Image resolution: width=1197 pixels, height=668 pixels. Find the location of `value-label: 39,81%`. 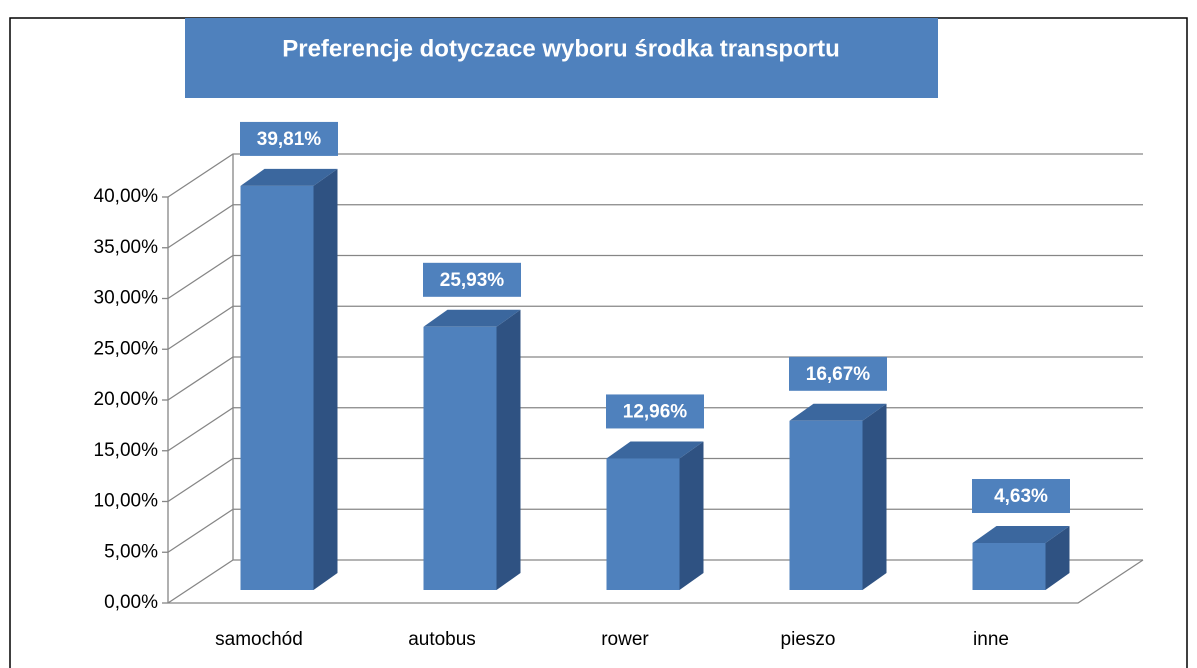

value-label: 39,81% is located at coordinates (289, 139).